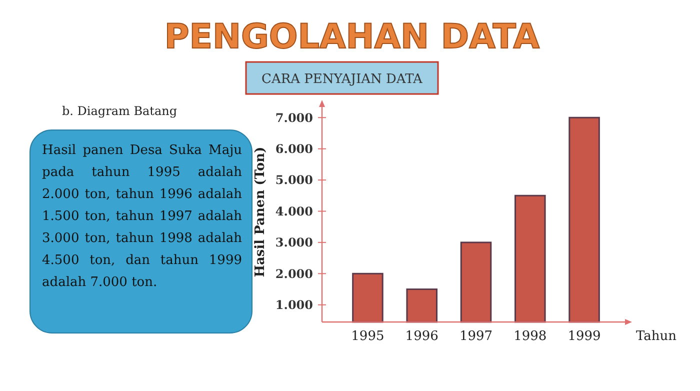  I want to click on x-tick-label: 1996, so click(421, 336).